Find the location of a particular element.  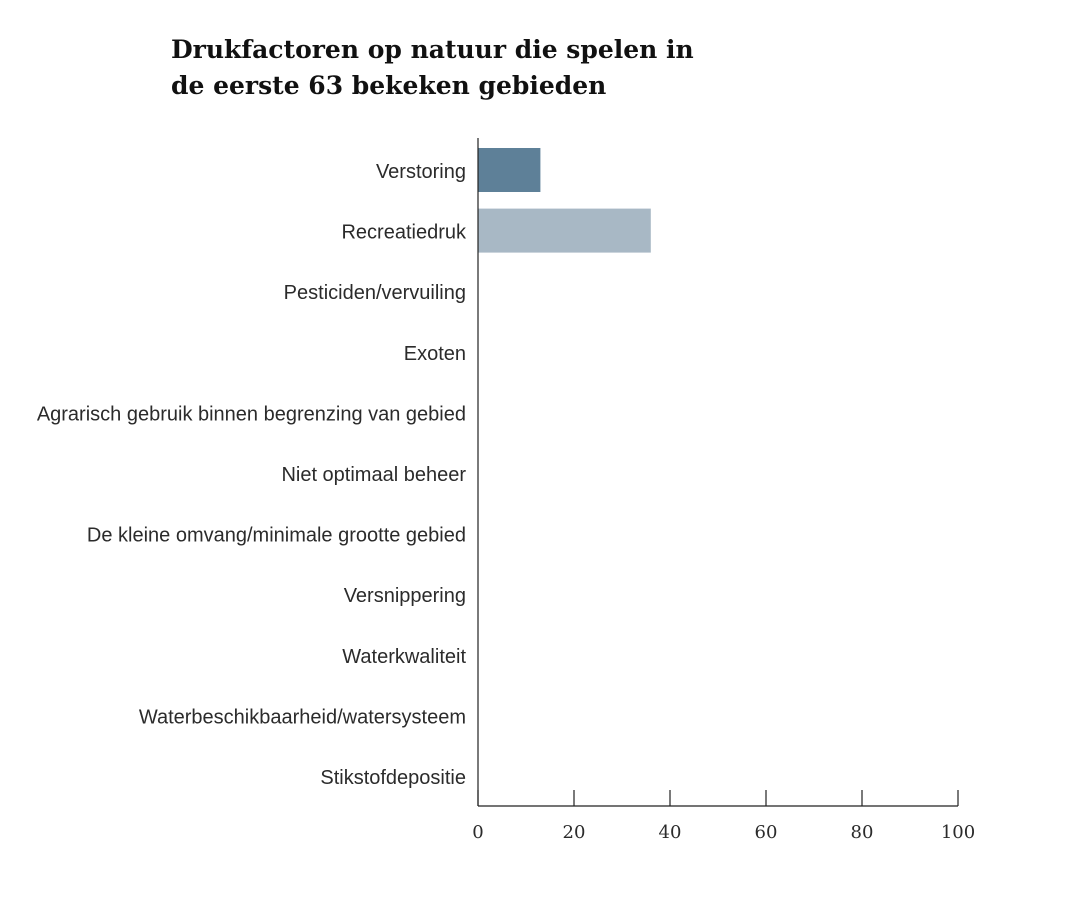

x-tick-label: 40 is located at coordinates (670, 832).